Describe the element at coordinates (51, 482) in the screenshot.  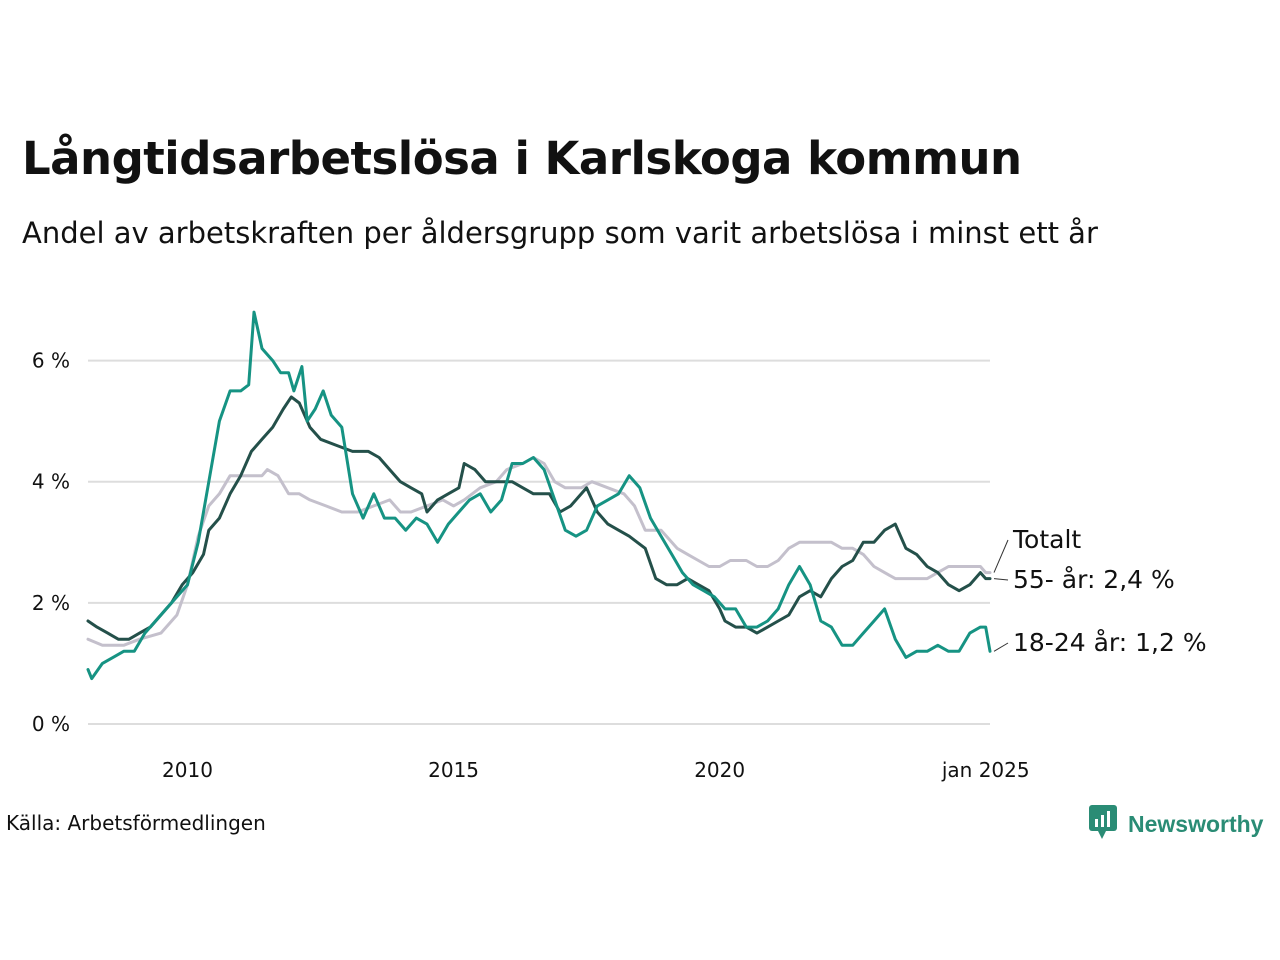
I see `y-tick-label: 4 %` at that location.